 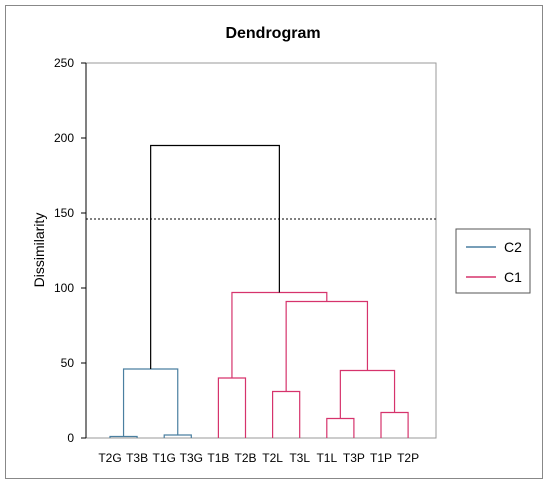 What do you see at coordinates (513, 277) in the screenshot?
I see `legend-label: C1` at bounding box center [513, 277].